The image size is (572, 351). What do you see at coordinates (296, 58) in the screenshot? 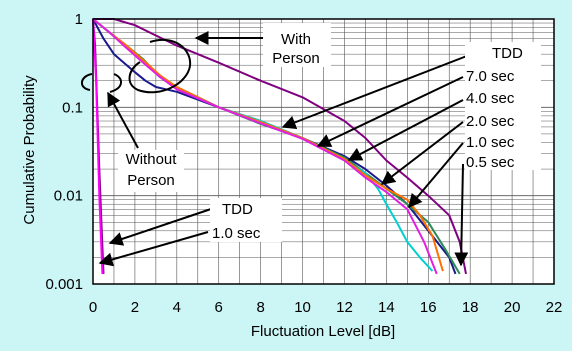
I see `with-person-label-line2: Person` at bounding box center [296, 58].